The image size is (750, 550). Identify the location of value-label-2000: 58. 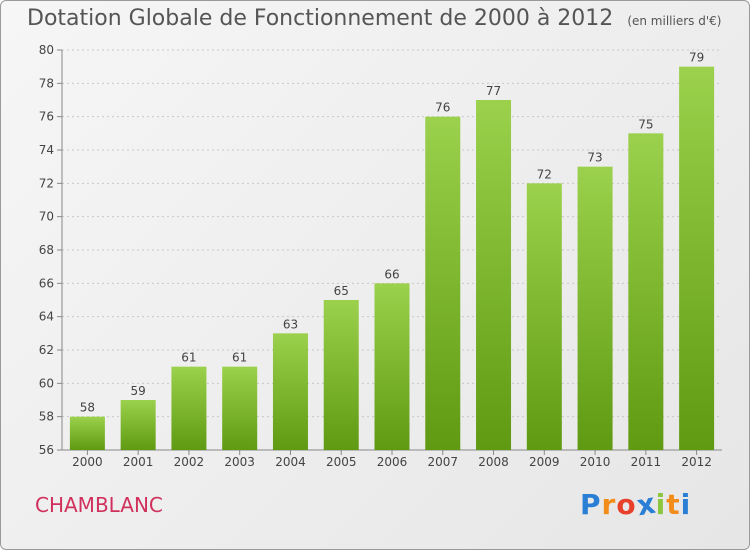
(87, 408).